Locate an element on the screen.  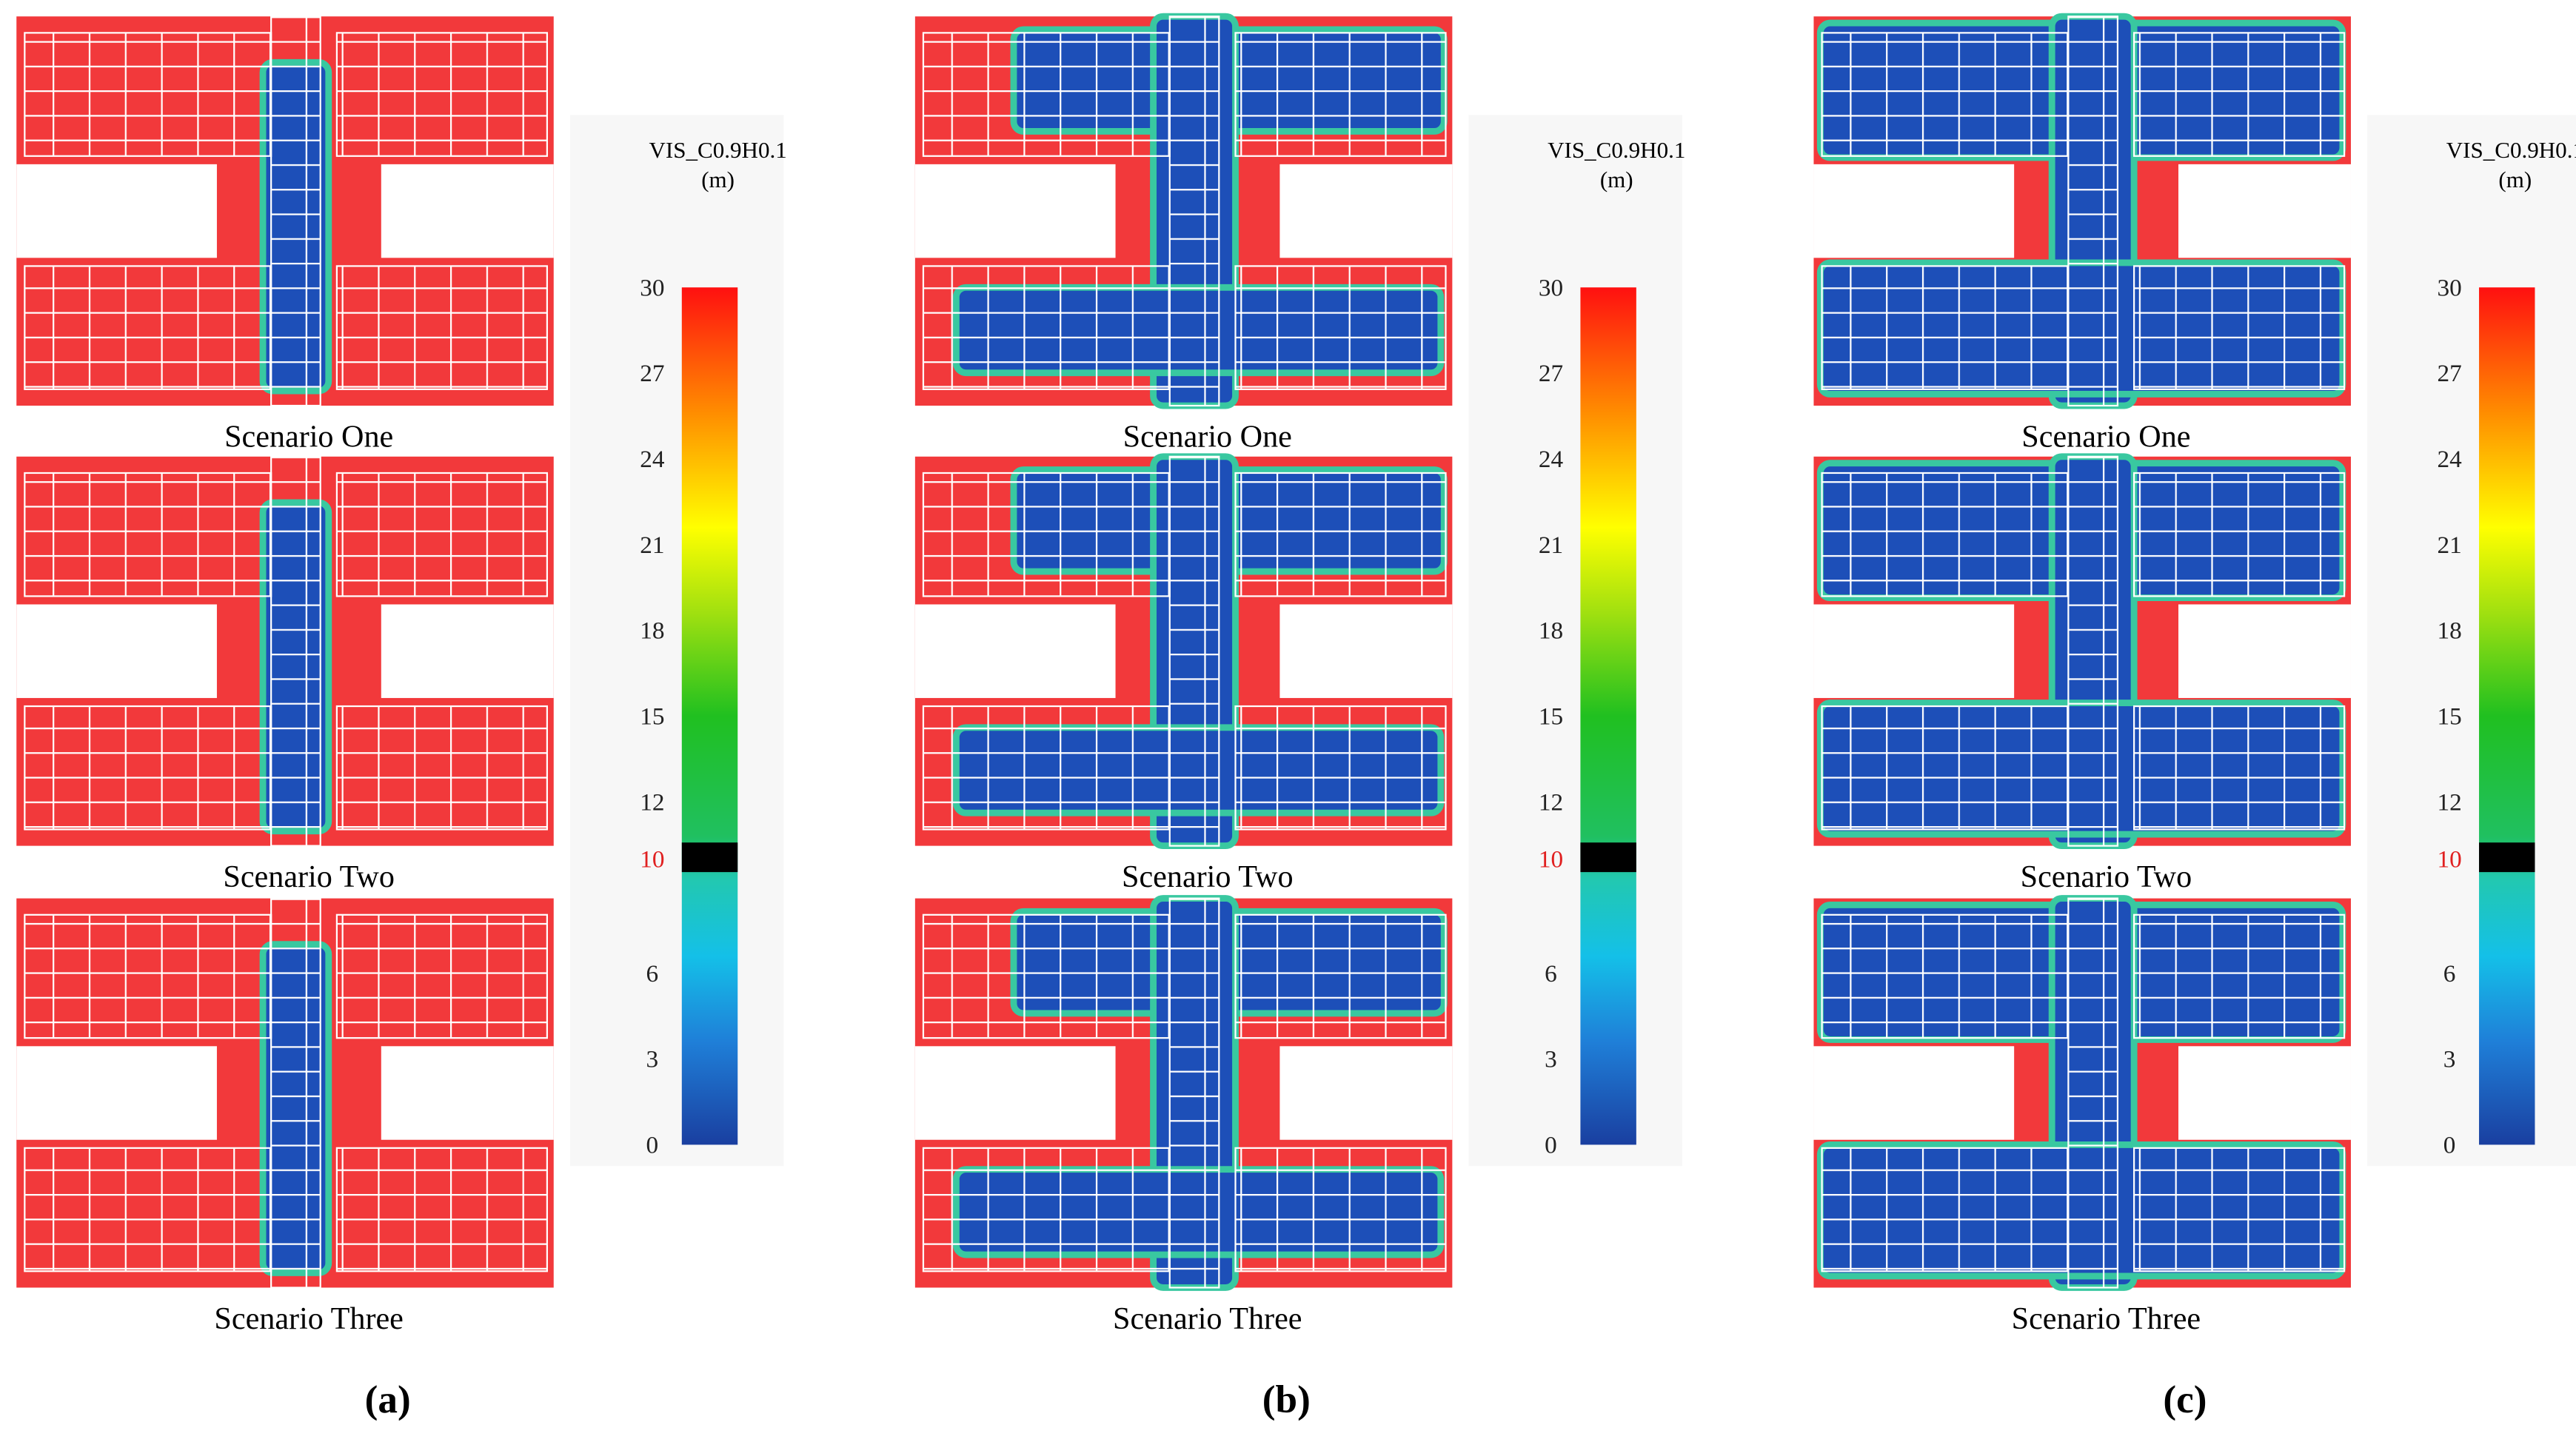
panel-label: (b) is located at coordinates (1286, 1399).